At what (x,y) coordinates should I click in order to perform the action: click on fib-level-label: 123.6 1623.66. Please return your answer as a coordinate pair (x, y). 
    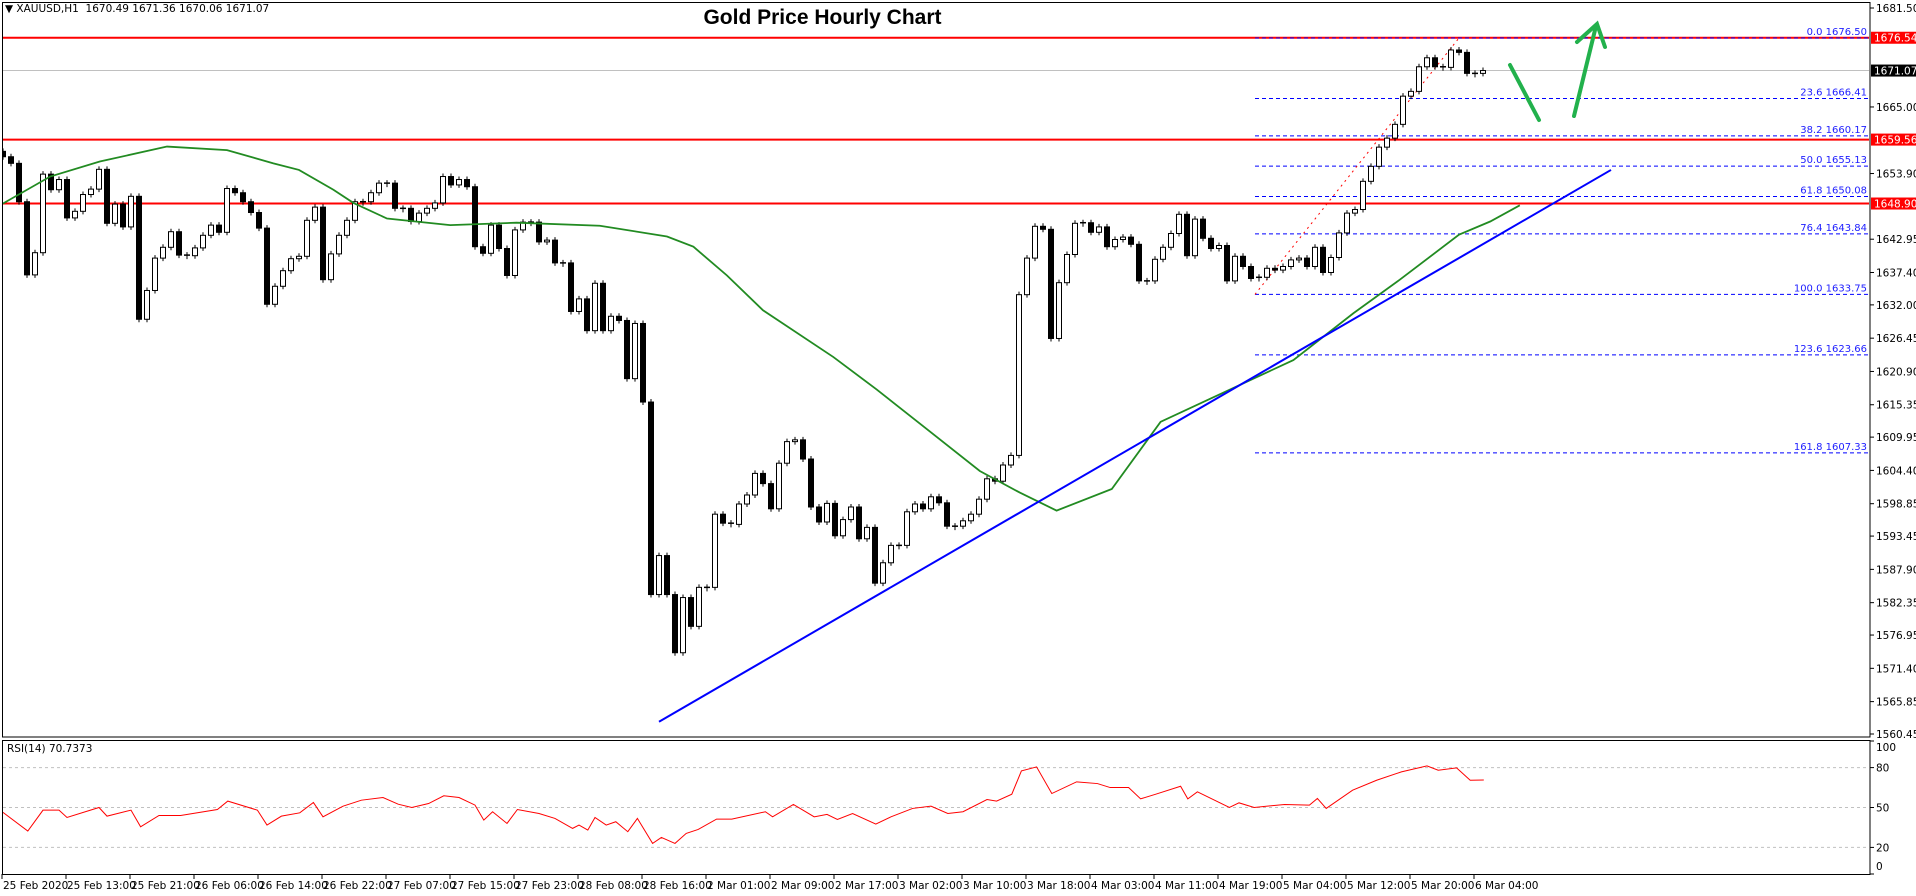
    Looking at the image, I should click on (1830, 349).